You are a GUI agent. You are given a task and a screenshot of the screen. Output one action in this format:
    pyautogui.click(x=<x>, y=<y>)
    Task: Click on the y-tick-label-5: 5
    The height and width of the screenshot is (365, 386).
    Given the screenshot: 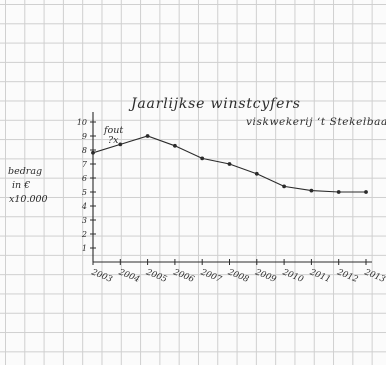 What is the action you would take?
    pyautogui.click(x=84, y=192)
    